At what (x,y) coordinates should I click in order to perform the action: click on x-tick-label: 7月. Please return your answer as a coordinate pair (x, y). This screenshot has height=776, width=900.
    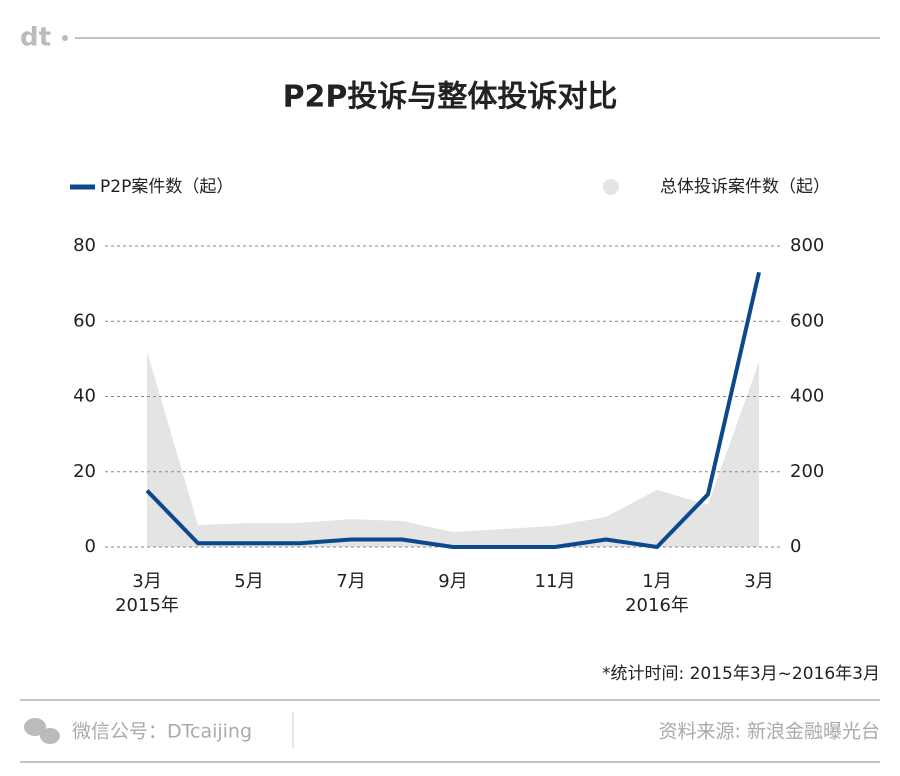
    Looking at the image, I should click on (350, 581).